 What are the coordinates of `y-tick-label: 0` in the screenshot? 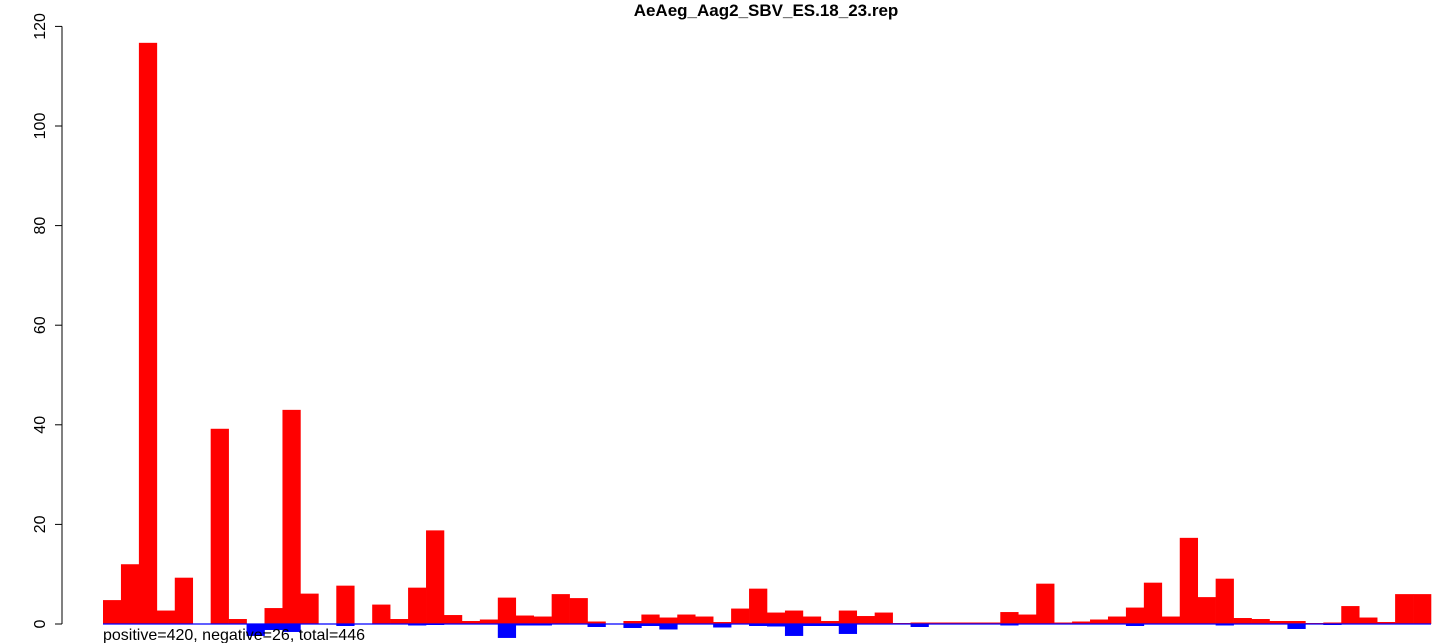 It's located at (40, 623).